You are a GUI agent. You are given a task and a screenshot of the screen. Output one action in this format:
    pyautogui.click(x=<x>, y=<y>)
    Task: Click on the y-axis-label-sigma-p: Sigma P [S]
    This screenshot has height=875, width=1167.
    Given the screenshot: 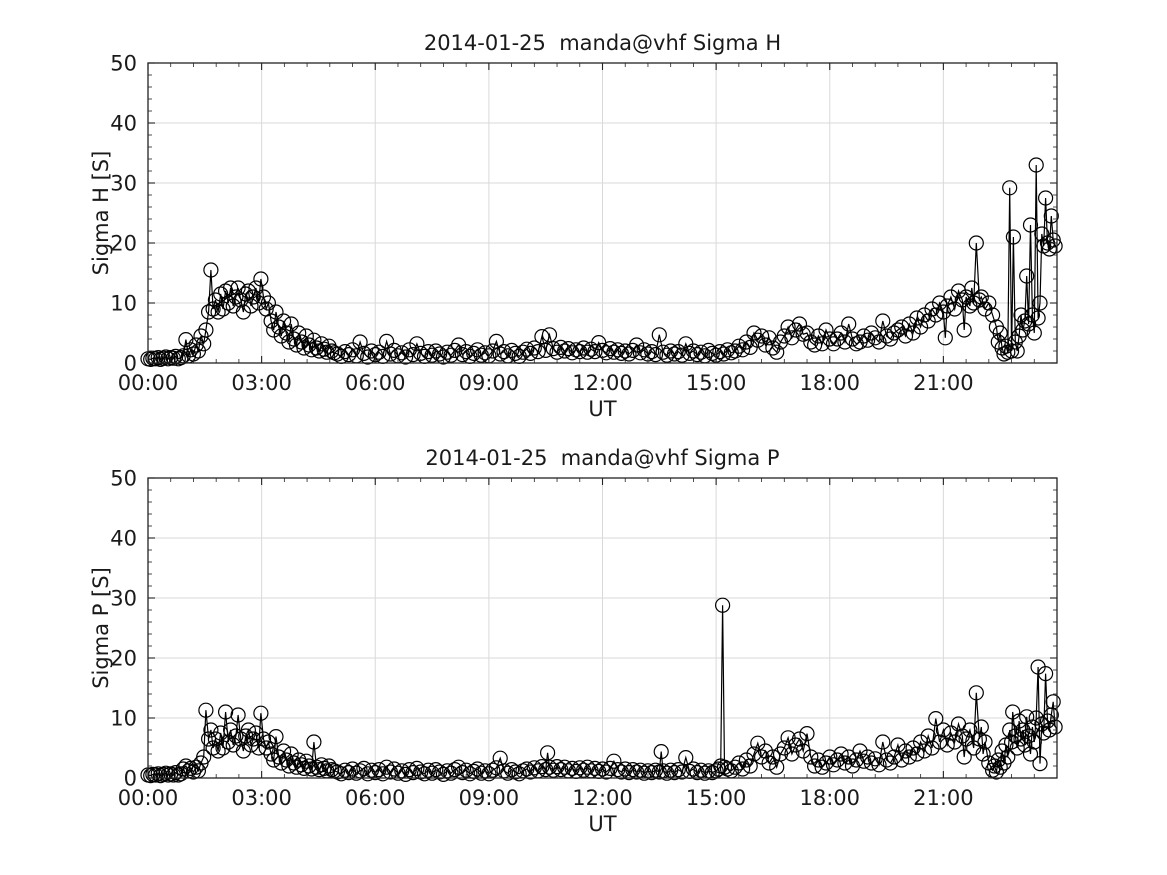 What is the action you would take?
    pyautogui.click(x=101, y=628)
    